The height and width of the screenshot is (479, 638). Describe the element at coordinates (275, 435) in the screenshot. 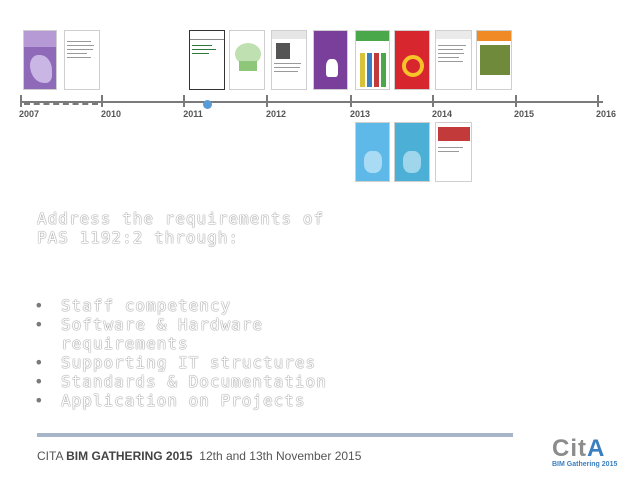

I see `footer-divider` at that location.